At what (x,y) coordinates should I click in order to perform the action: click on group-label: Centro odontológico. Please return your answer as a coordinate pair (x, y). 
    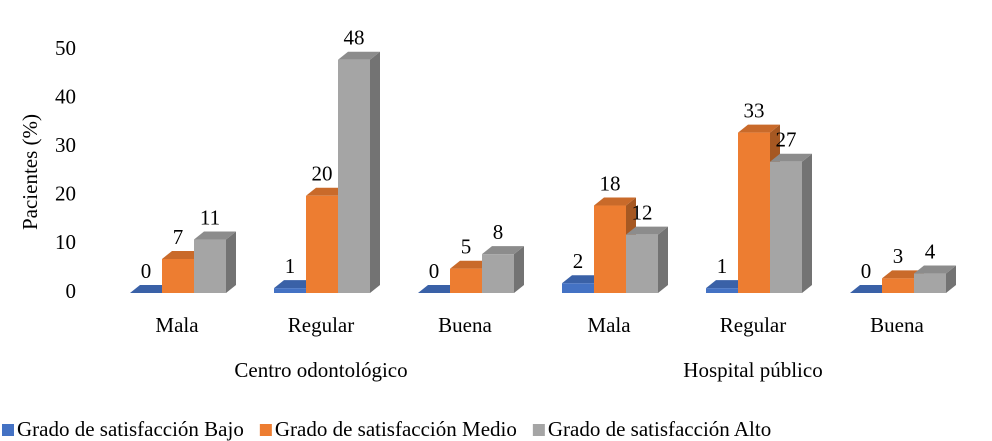
    Looking at the image, I should click on (320, 370).